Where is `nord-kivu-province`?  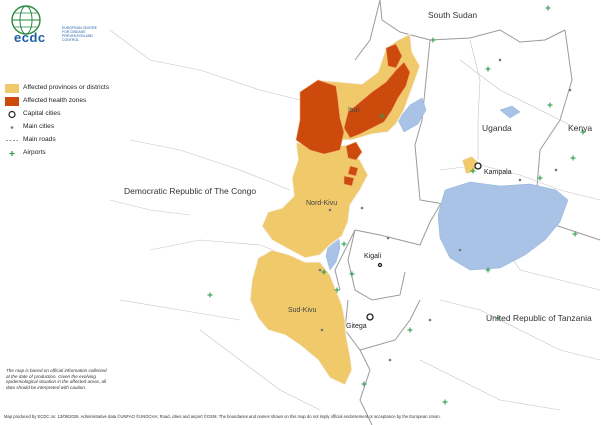 nord-kivu-province is located at coordinates (315, 200).